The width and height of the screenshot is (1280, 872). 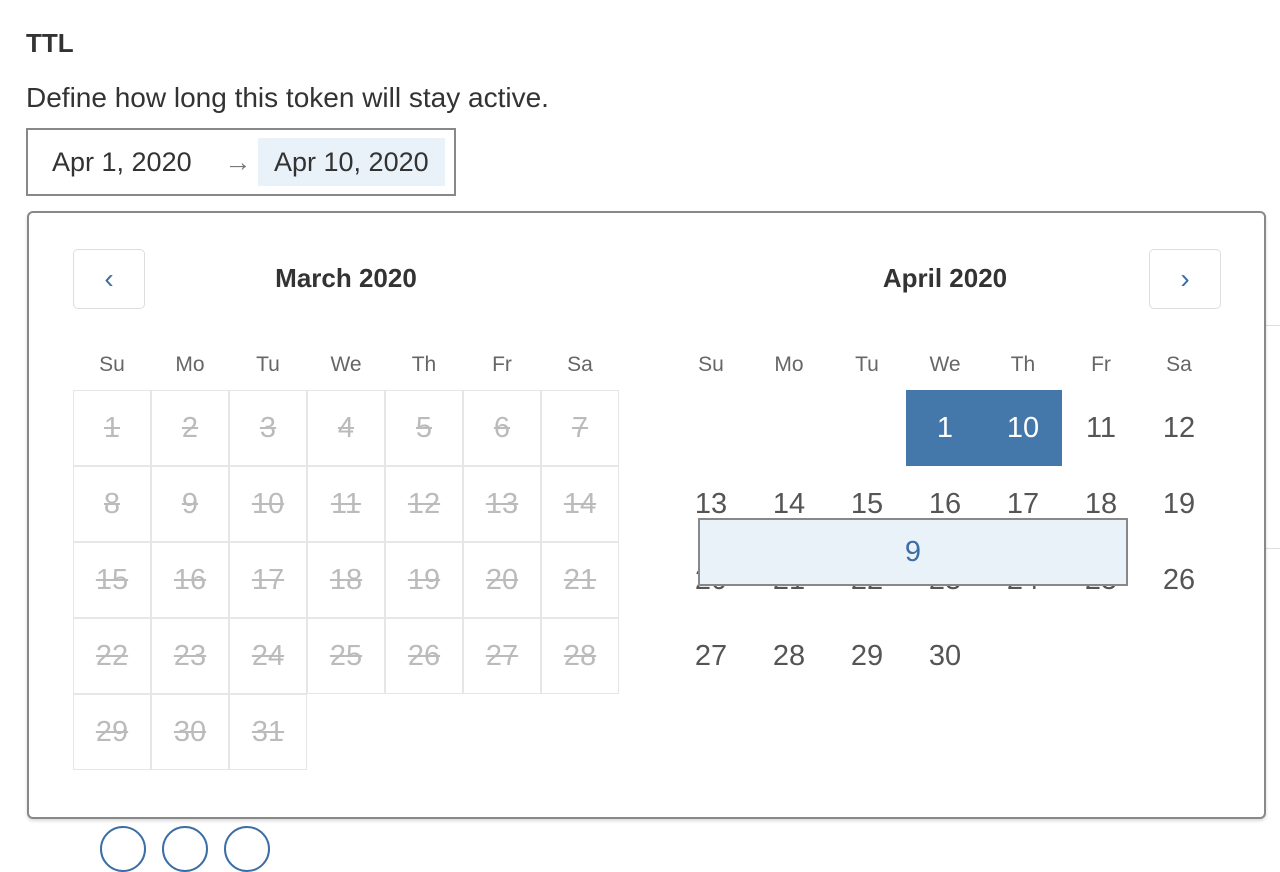 What do you see at coordinates (346, 278) in the screenshot?
I see `month-title: March 2020` at bounding box center [346, 278].